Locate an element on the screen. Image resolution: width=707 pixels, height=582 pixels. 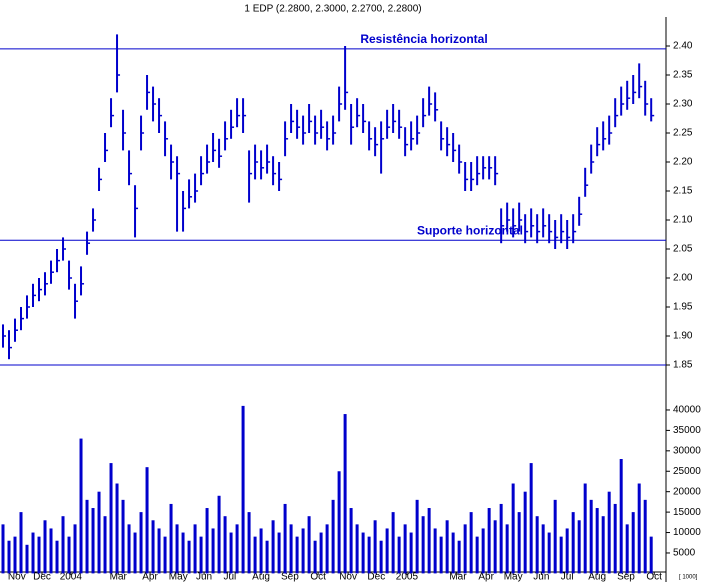
x-tick-label: Nov is located at coordinates (348, 577).